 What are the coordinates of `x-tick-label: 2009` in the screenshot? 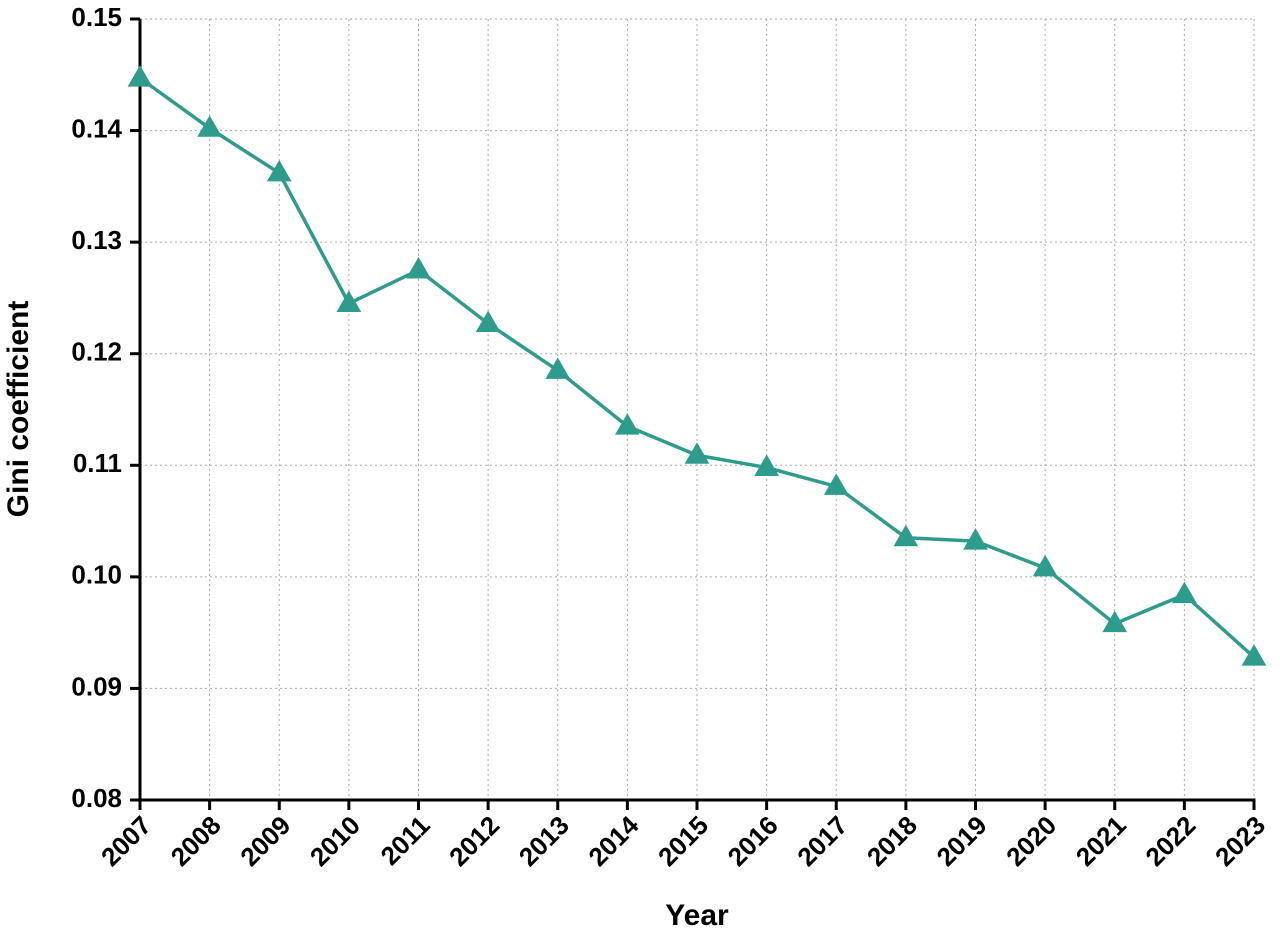 It's located at (265, 841).